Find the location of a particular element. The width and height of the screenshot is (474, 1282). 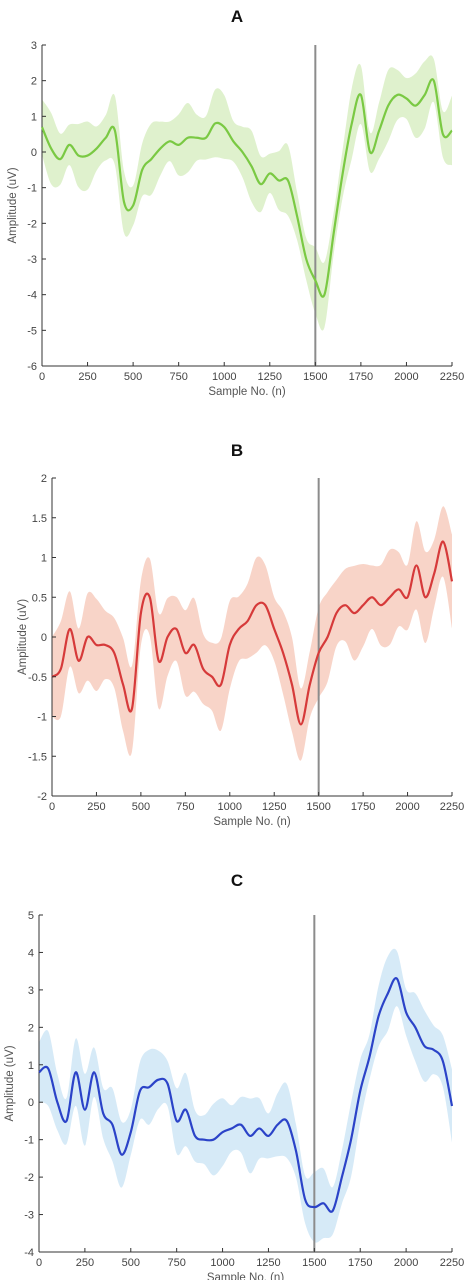

panel-letter: B is located at coordinates (237, 450).